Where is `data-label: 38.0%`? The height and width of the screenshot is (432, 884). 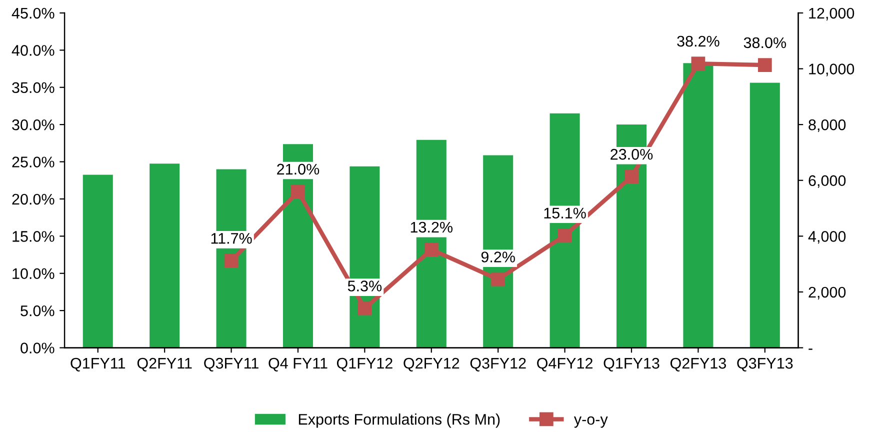 data-label: 38.0% is located at coordinates (765, 42).